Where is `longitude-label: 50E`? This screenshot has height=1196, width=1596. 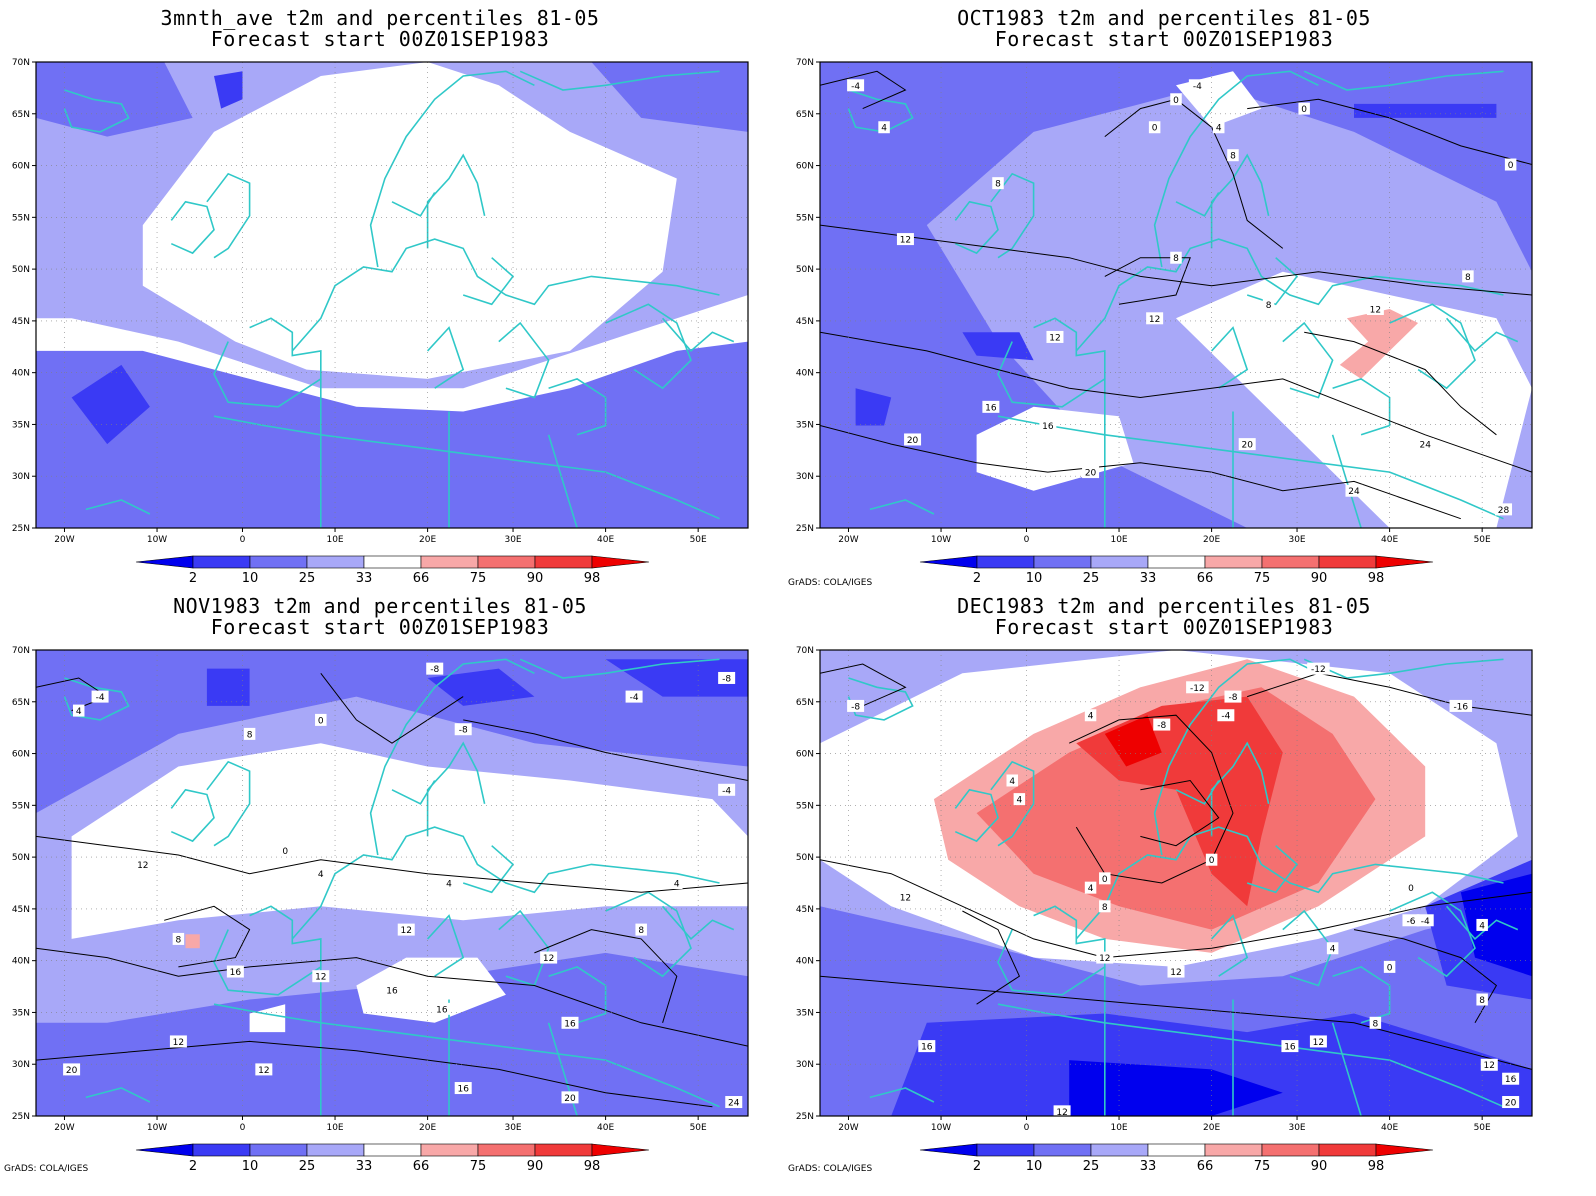 longitude-label: 50E is located at coordinates (698, 1128).